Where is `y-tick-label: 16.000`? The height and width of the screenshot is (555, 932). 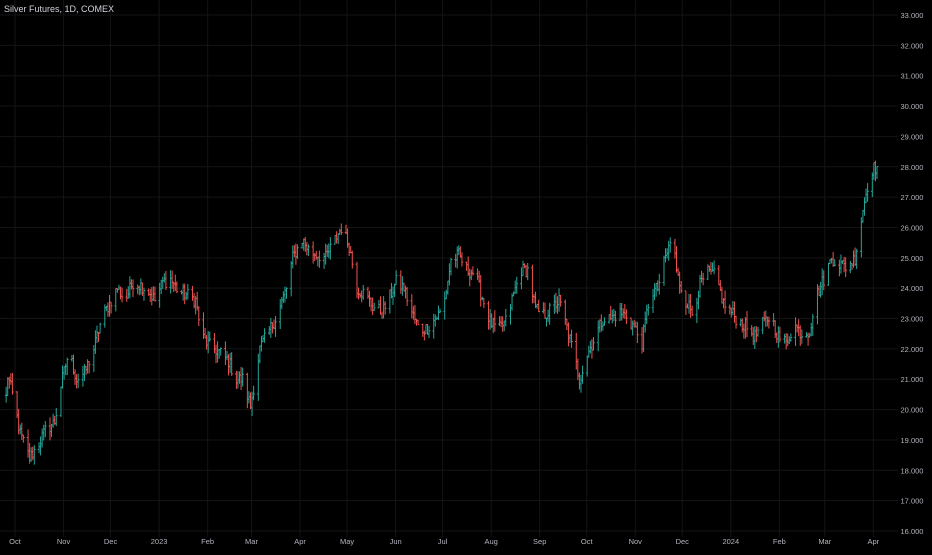
y-tick-label: 16.000 is located at coordinates (912, 531).